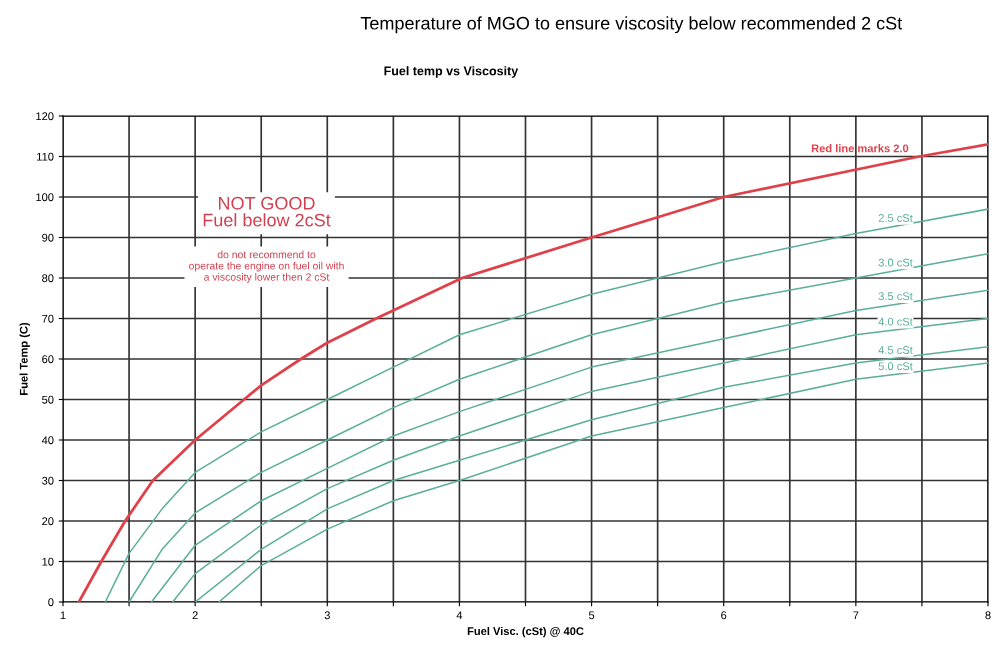 This screenshot has width=1002, height=654. I want to click on series-label: Red line marks 2.0, so click(860, 148).